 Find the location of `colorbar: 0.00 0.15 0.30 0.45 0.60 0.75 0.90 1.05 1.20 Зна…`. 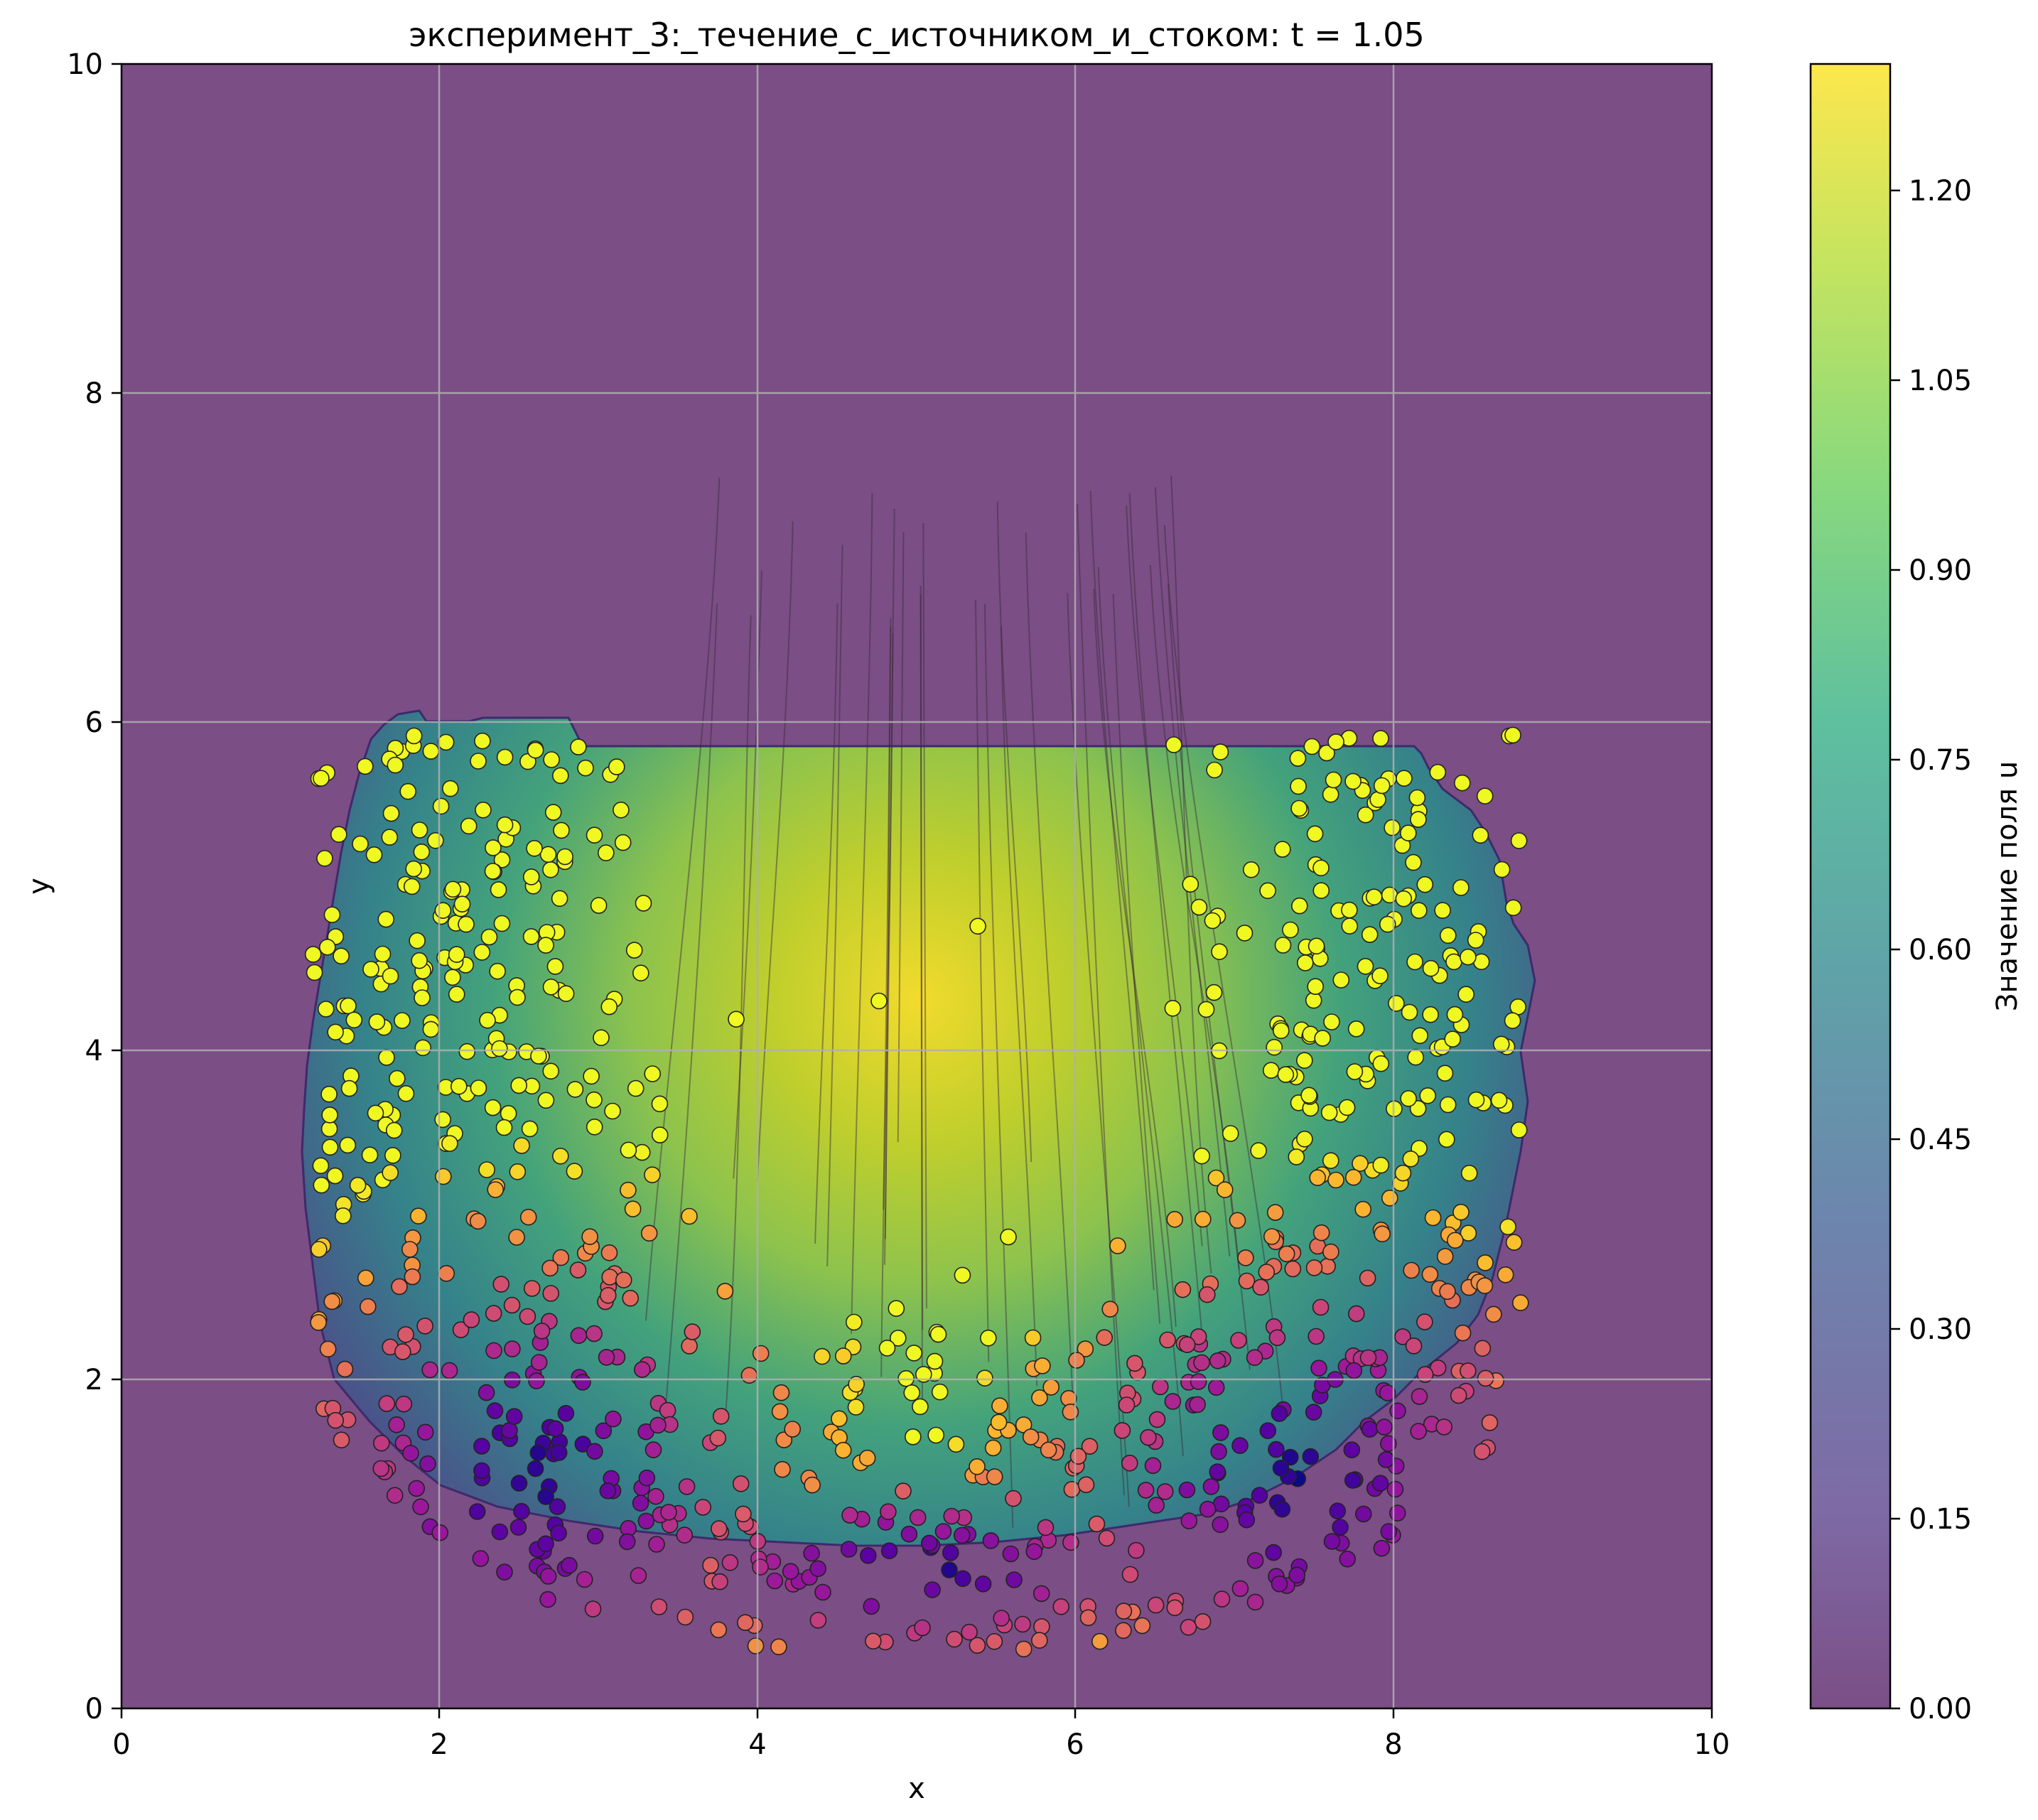

colorbar: 0.00 0.15 0.30 0.45 0.60 0.75 0.90 1.05 1.20 Зна… is located at coordinates (1916, 894).